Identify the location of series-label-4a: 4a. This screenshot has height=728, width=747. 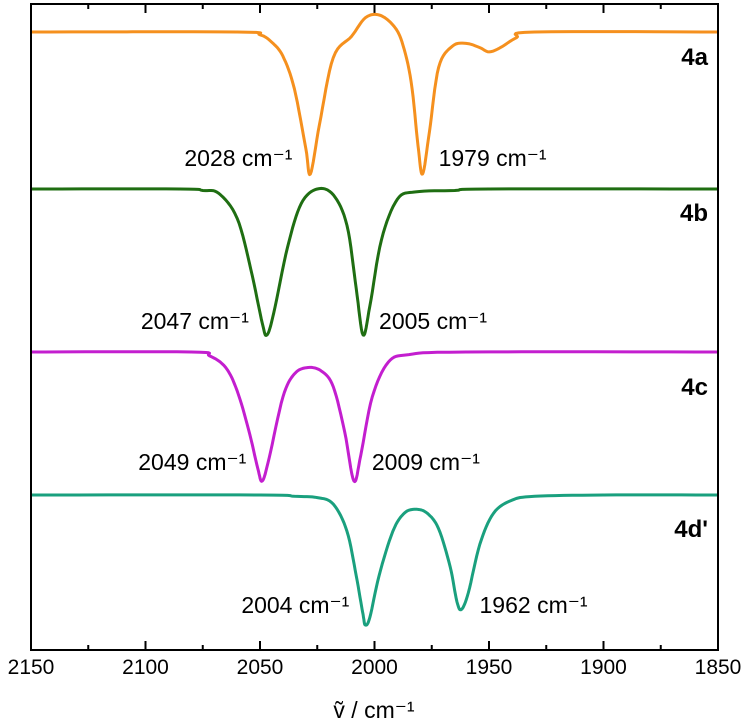
(694, 57).